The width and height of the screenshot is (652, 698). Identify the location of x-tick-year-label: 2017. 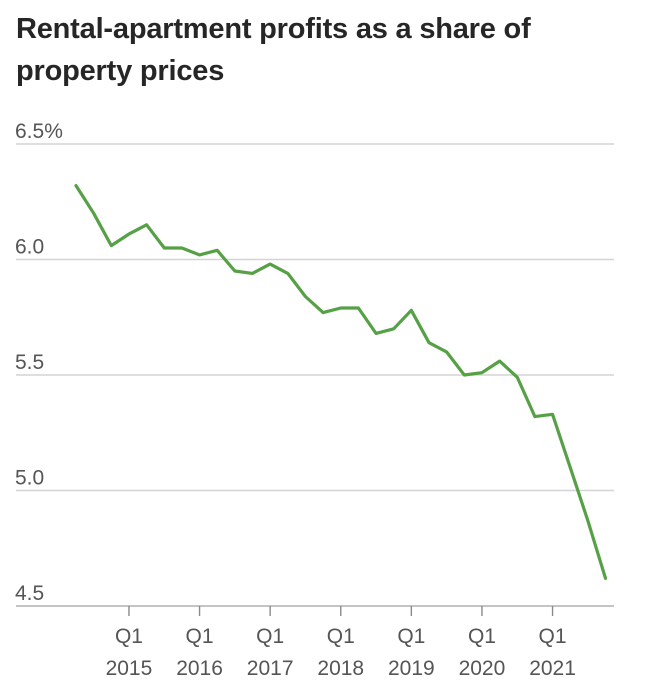
(270, 668).